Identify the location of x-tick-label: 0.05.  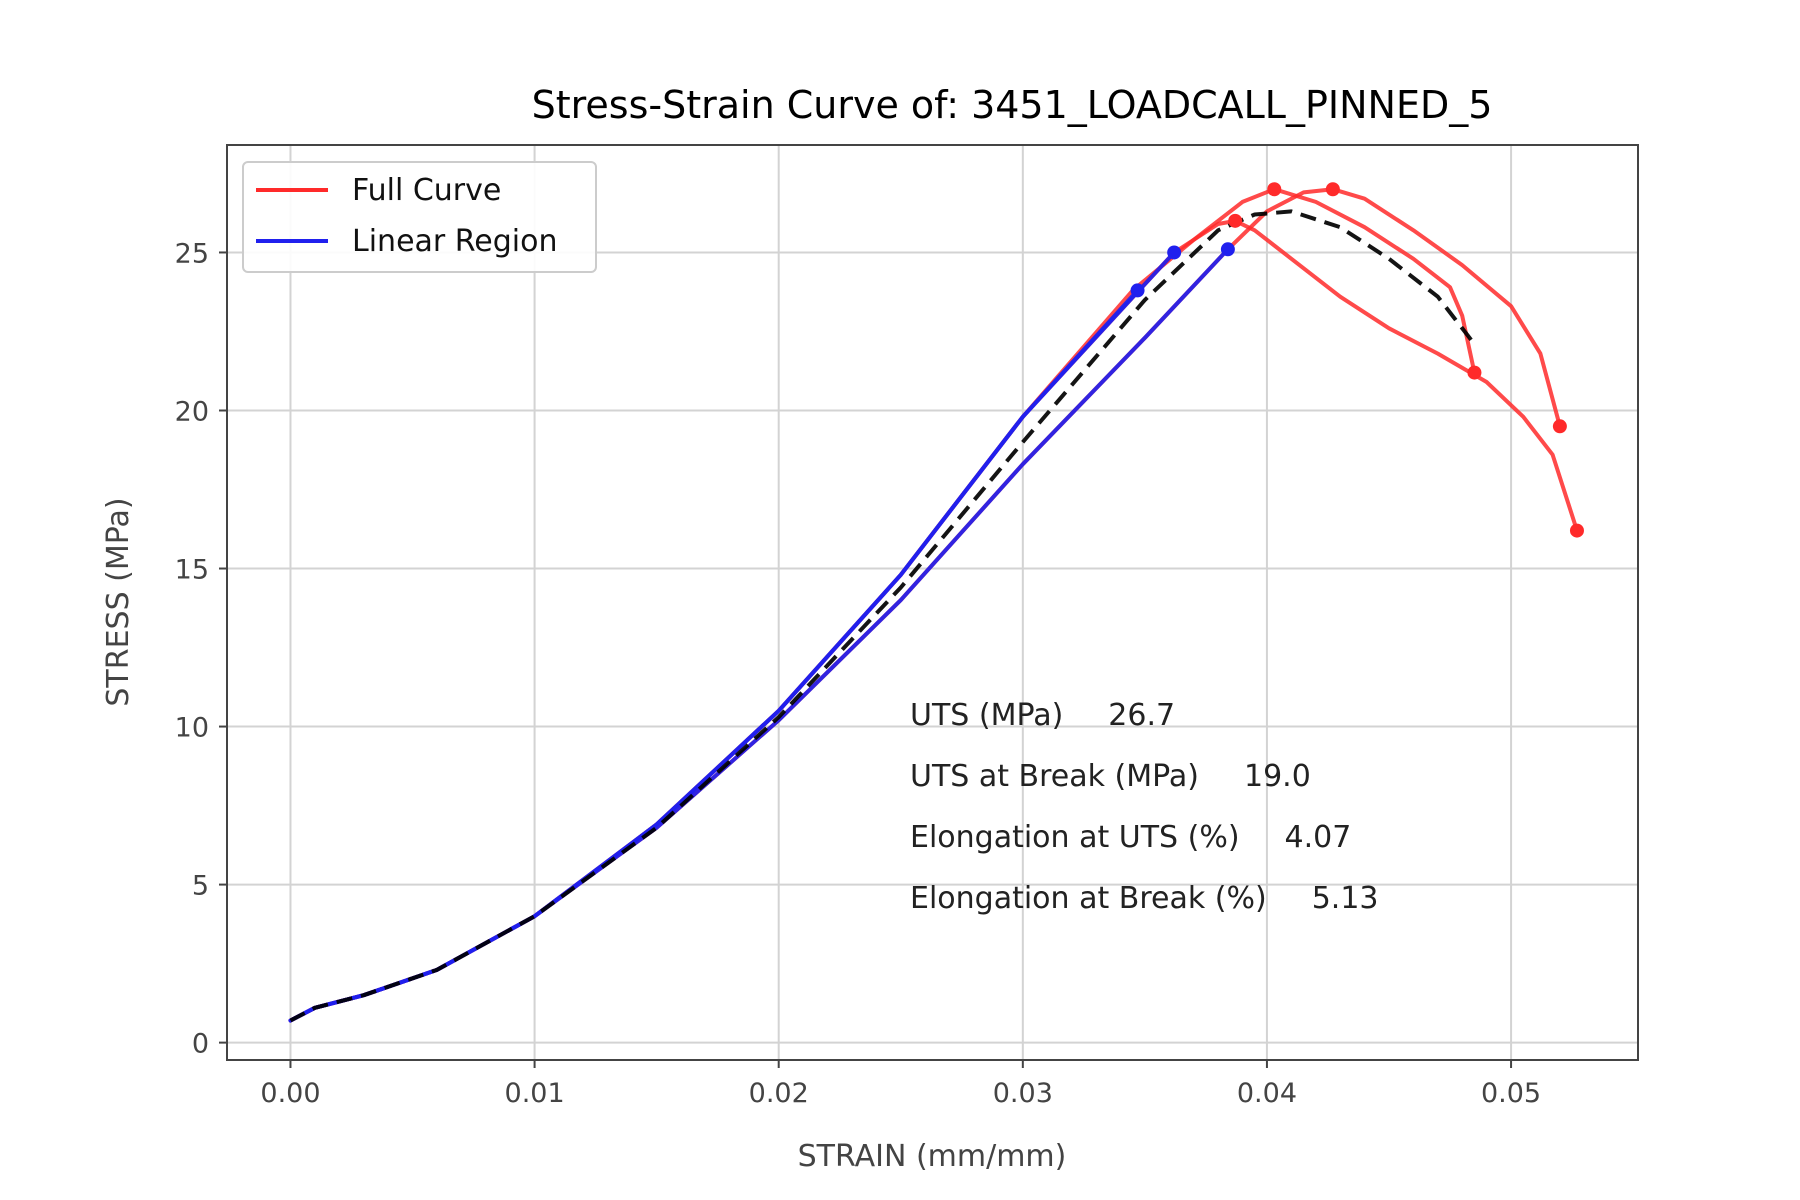
(1511, 1093).